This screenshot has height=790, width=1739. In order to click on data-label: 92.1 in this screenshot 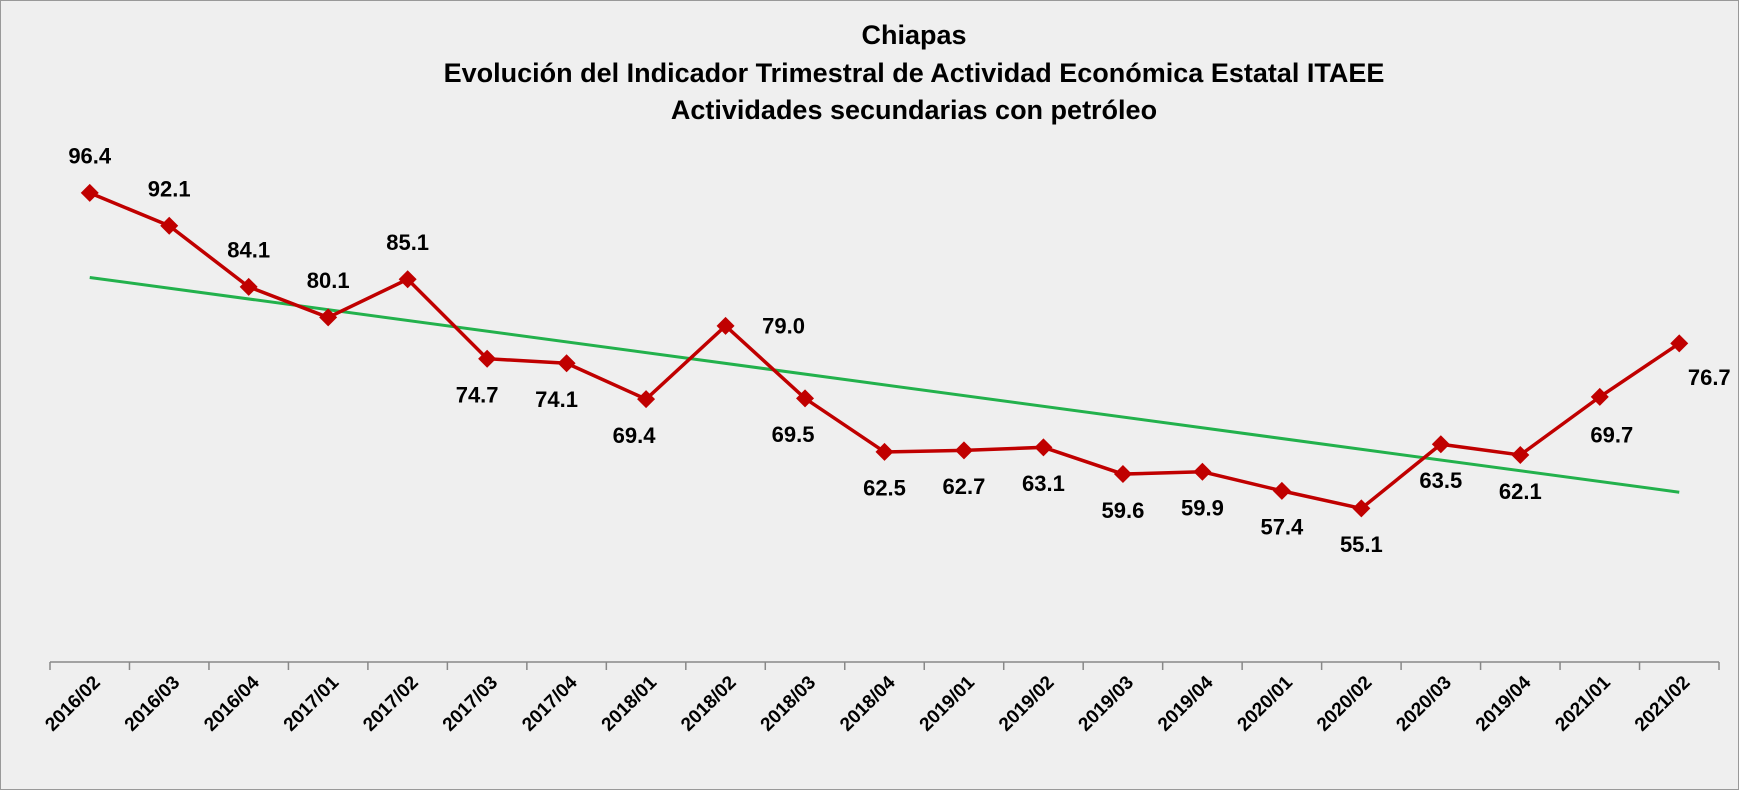, I will do `click(169, 189)`.